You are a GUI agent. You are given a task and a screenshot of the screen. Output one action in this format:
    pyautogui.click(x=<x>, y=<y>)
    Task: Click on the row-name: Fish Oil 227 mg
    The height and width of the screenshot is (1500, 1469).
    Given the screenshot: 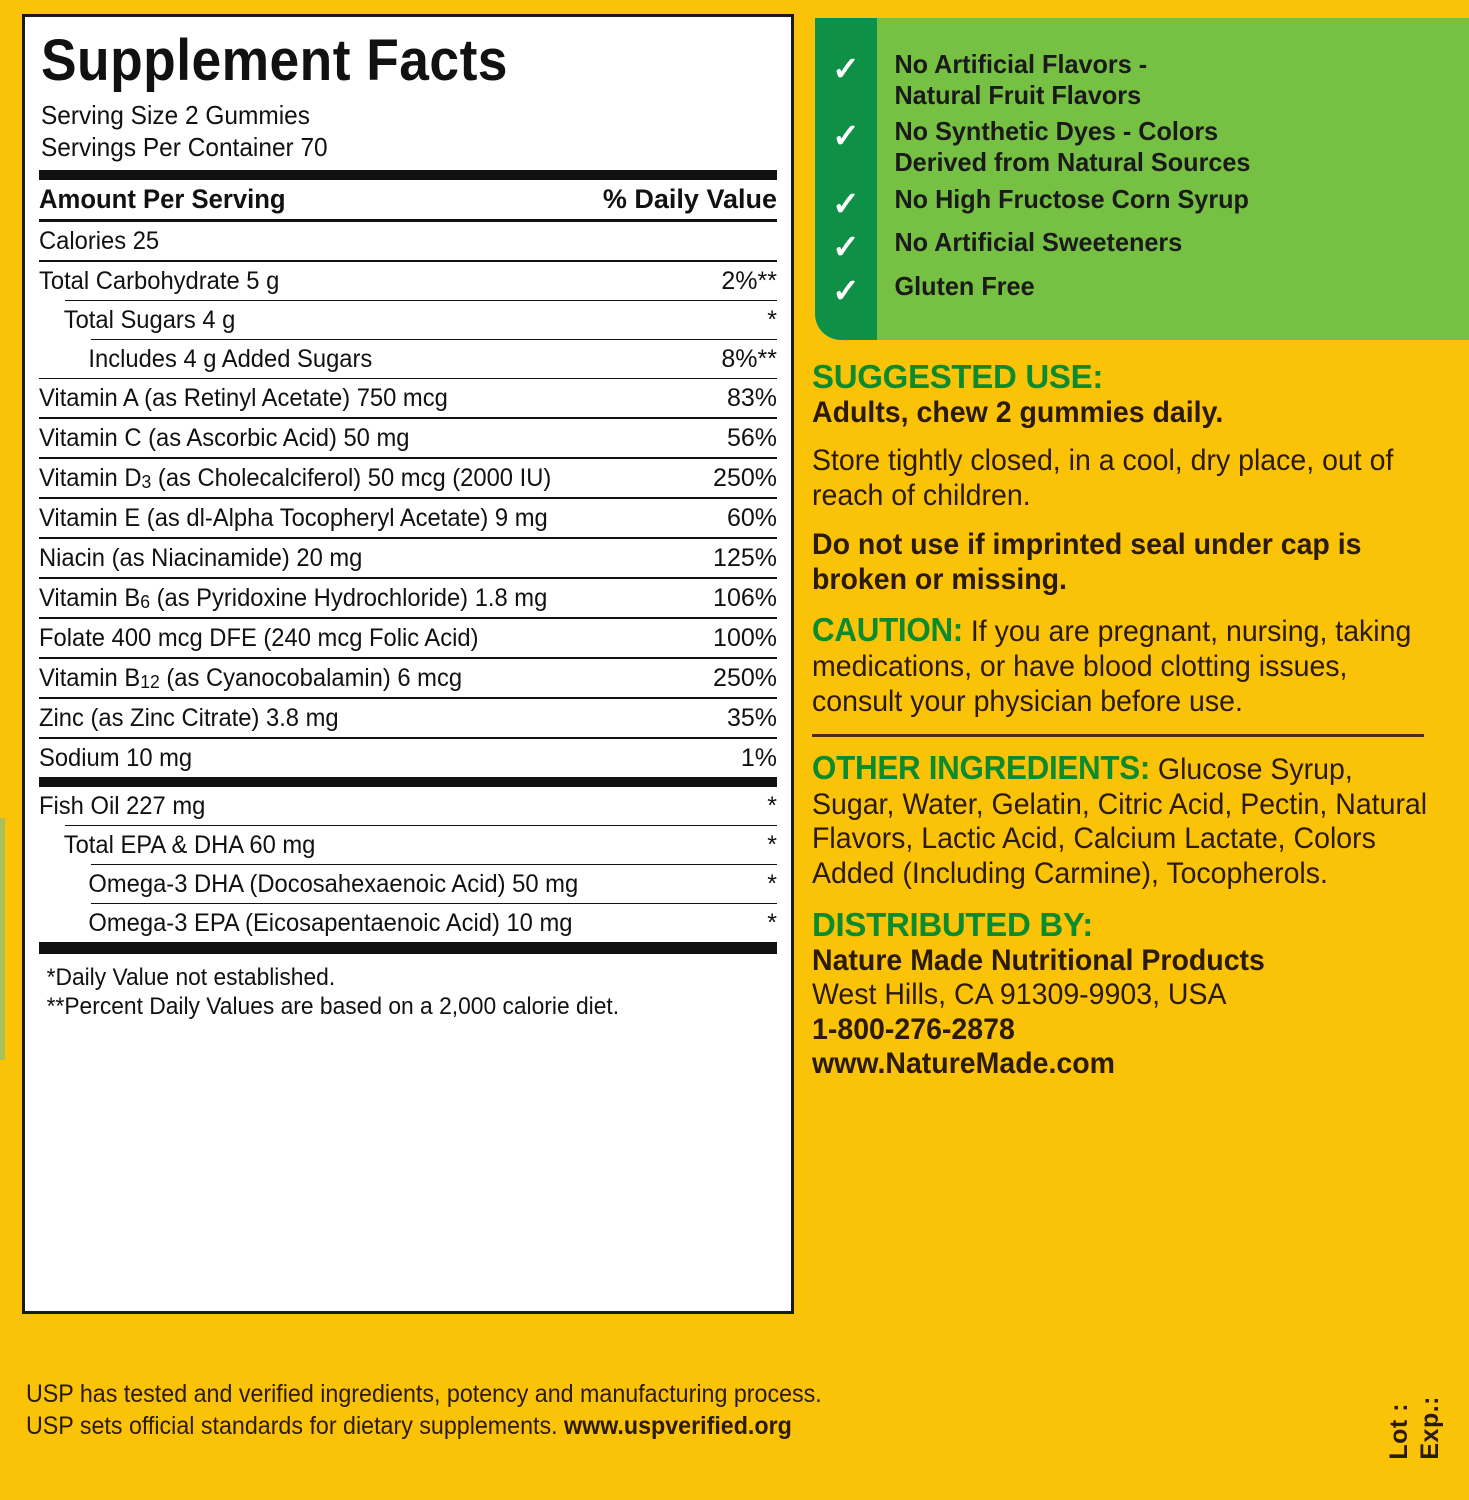 What is the action you would take?
    pyautogui.click(x=122, y=805)
    